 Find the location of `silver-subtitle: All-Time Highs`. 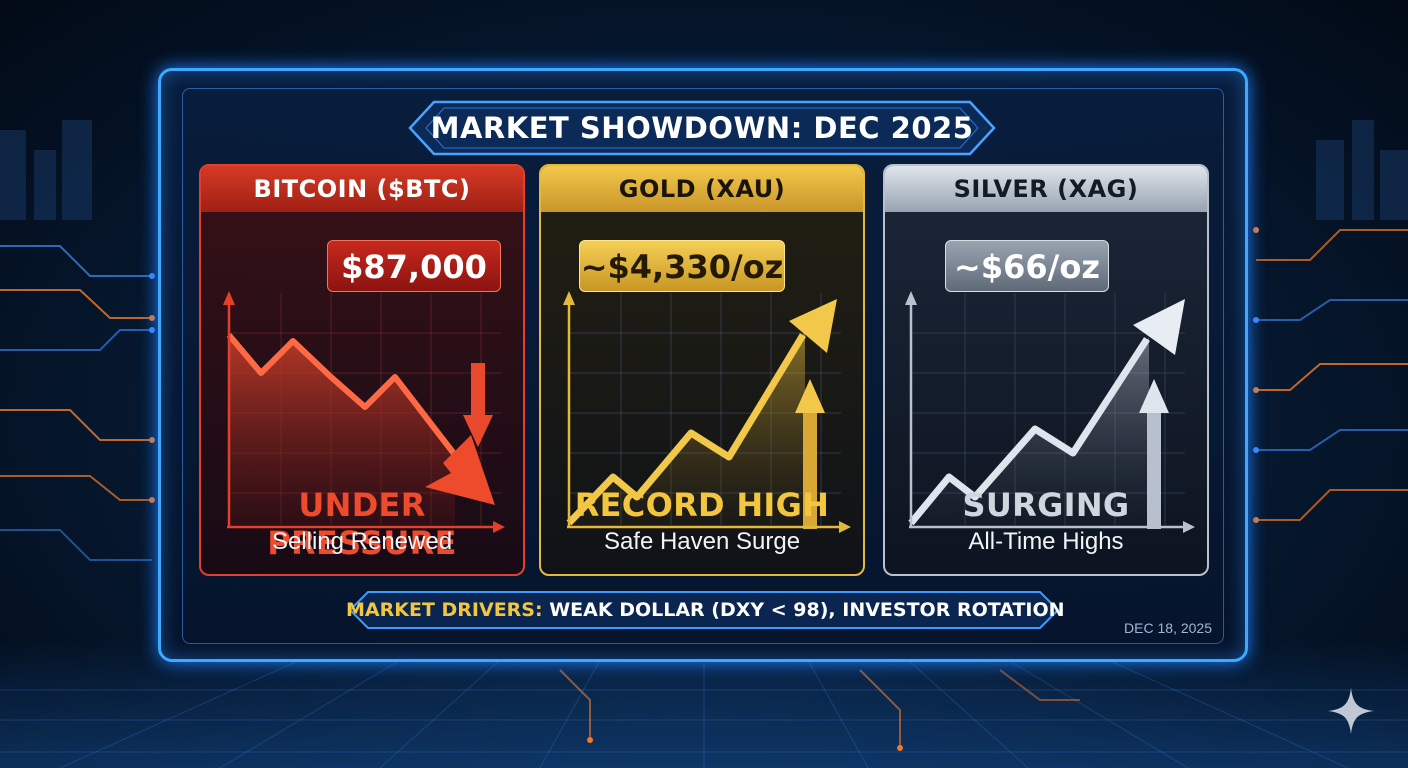

silver-subtitle: All-Time Highs is located at coordinates (1046, 541).